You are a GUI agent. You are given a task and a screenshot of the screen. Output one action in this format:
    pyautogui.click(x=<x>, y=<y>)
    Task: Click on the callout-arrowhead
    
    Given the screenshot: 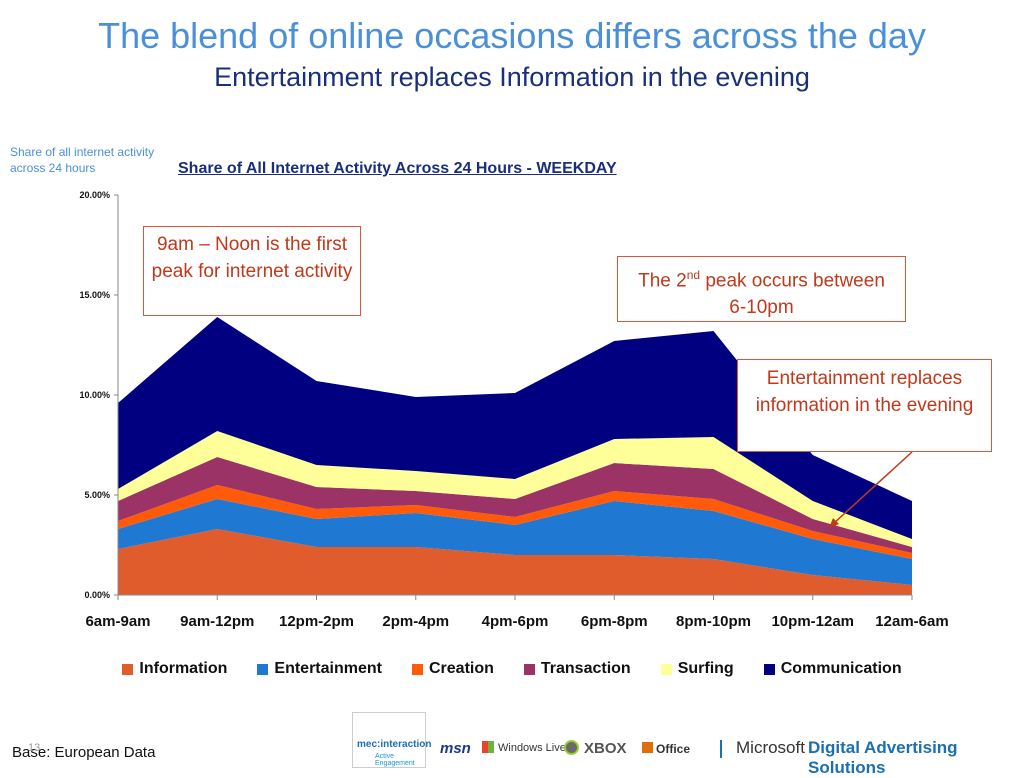 What is the action you would take?
    pyautogui.click(x=834, y=523)
    